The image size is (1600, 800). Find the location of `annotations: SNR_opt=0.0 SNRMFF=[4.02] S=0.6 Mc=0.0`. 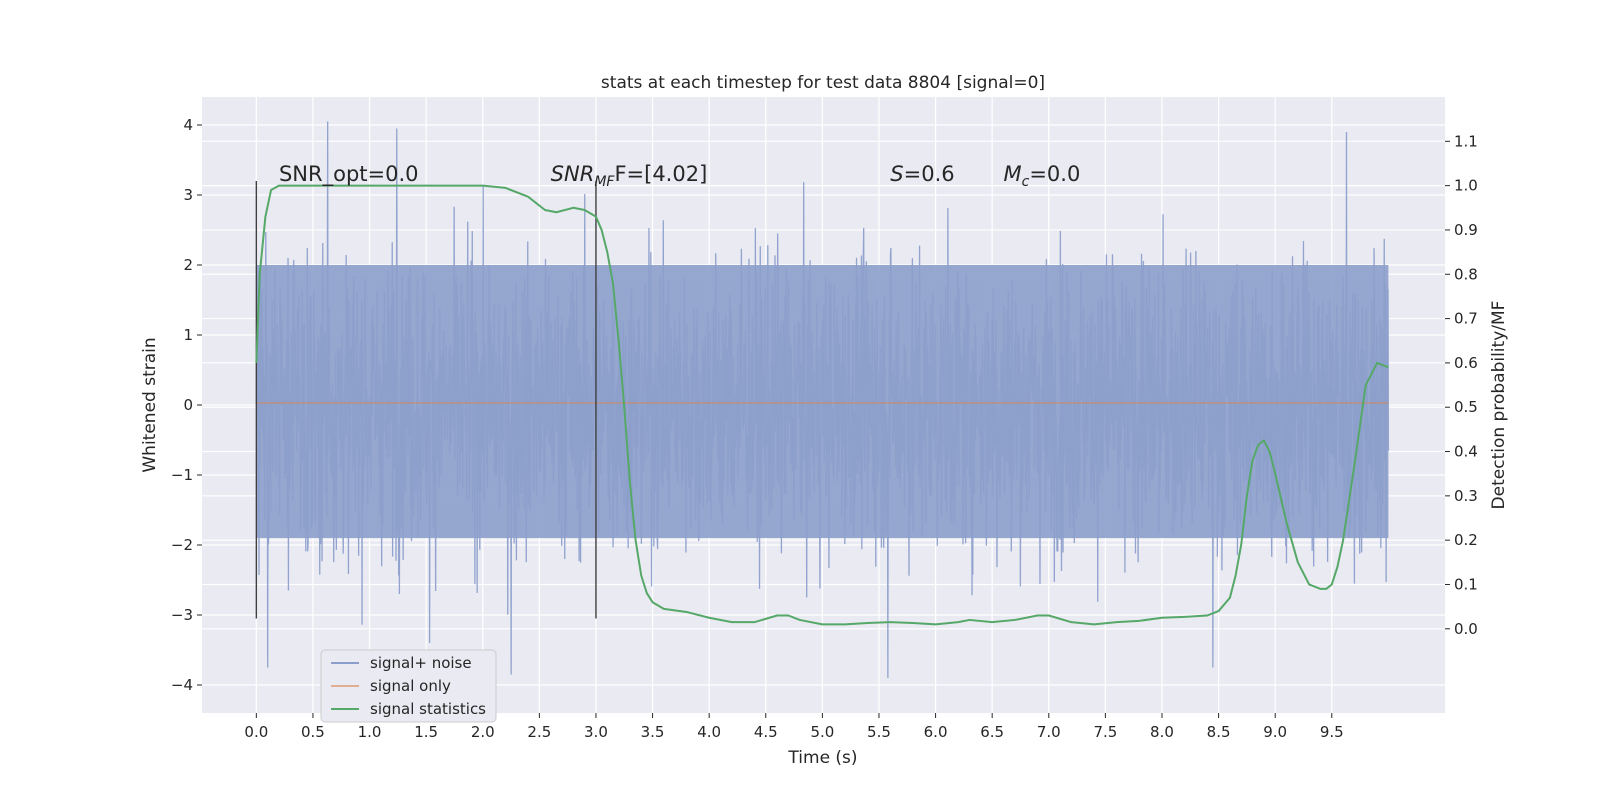

annotations: SNR_opt=0.0 SNRMFF=[4.02] S=0.6 Mc=0.0 is located at coordinates (679, 176).